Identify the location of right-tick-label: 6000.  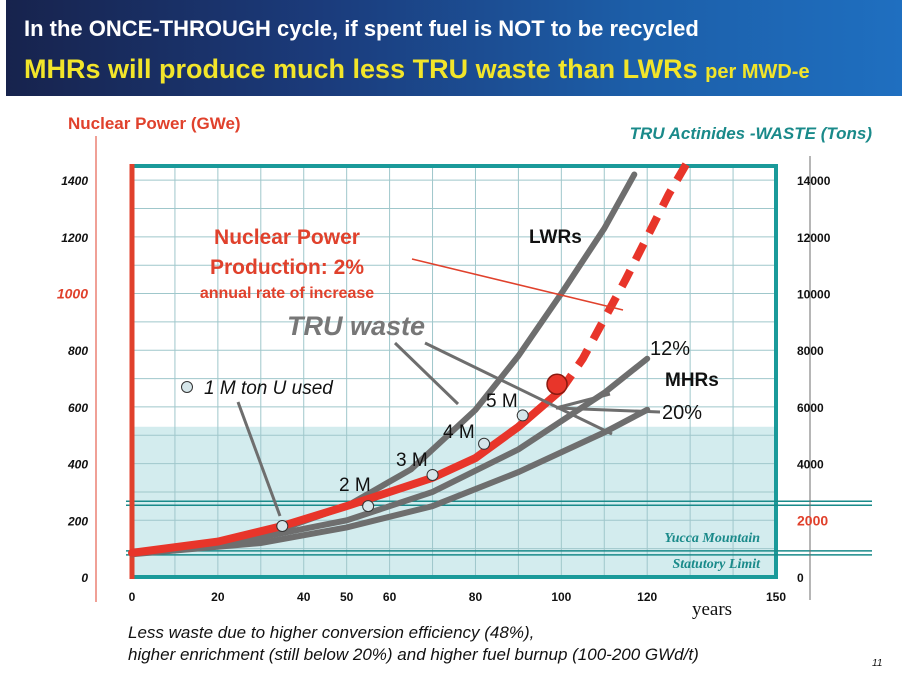
(810, 408).